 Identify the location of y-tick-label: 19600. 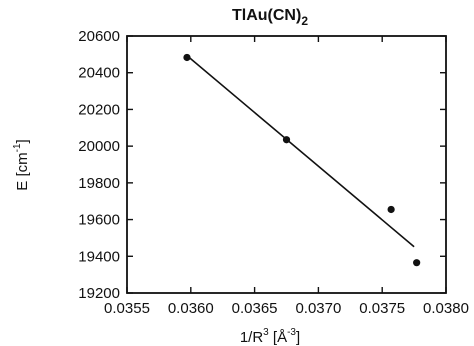
(99, 220).